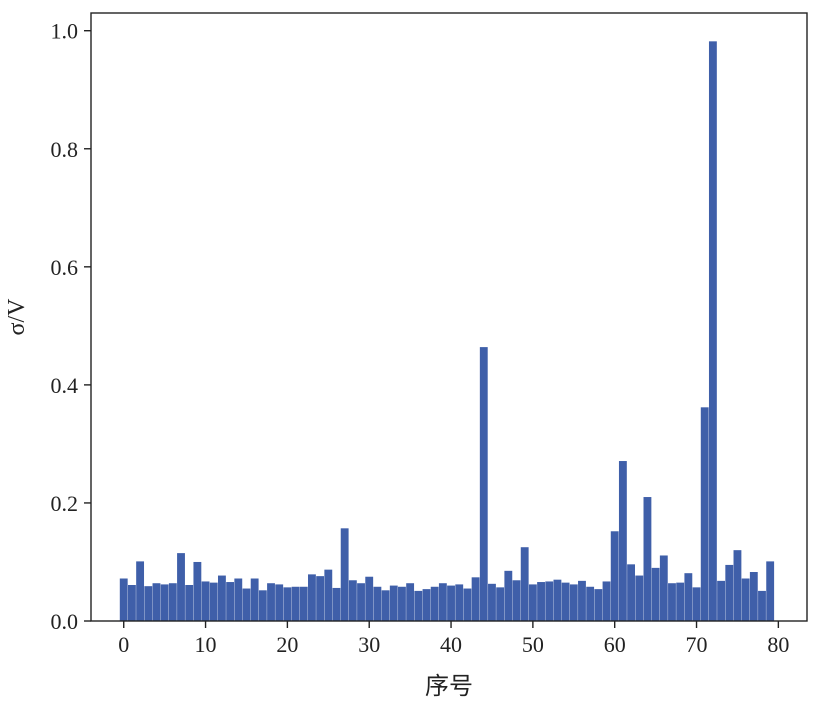  Describe the element at coordinates (697, 644) in the screenshot. I see `x-tick-label-70: 70` at that location.